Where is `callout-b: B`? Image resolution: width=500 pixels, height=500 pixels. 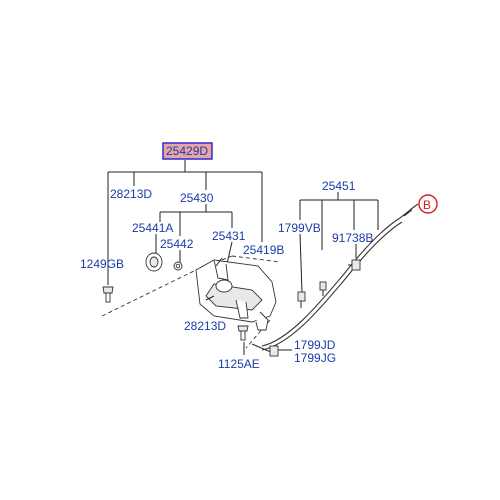 callout-b: B is located at coordinates (428, 204).